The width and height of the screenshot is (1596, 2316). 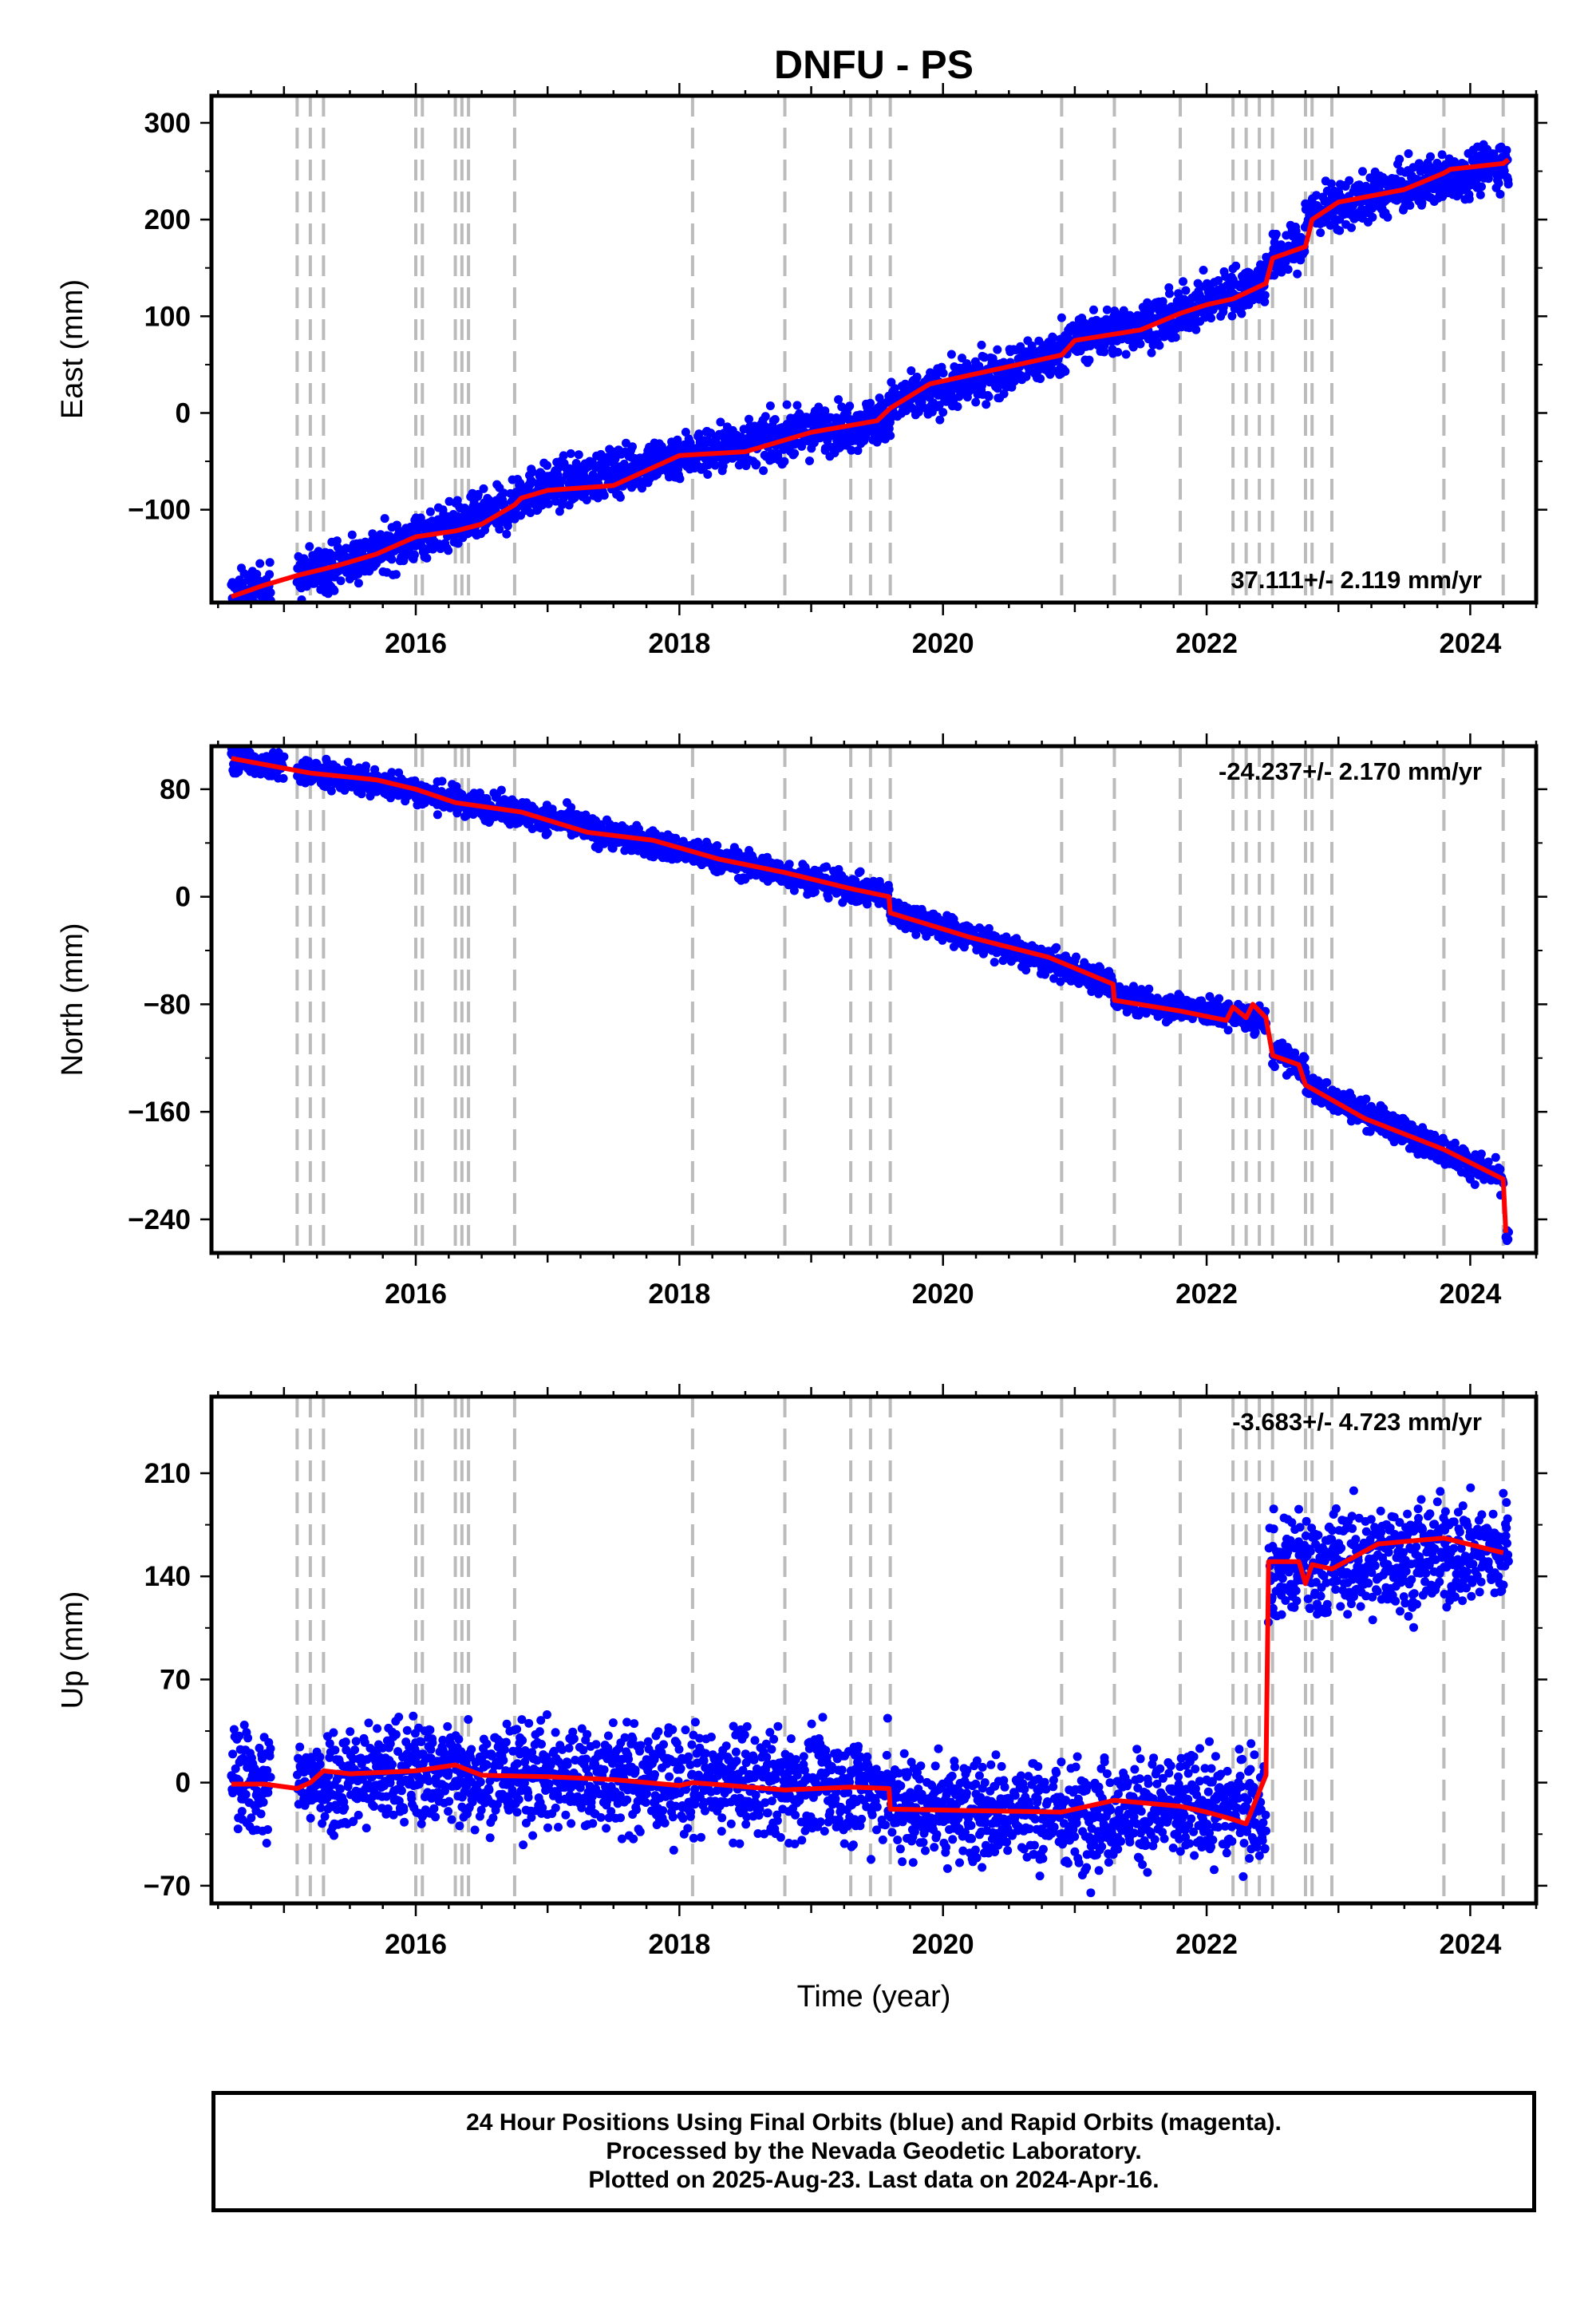 I want to click on x-tick-label: 2020, so click(x=943, y=643).